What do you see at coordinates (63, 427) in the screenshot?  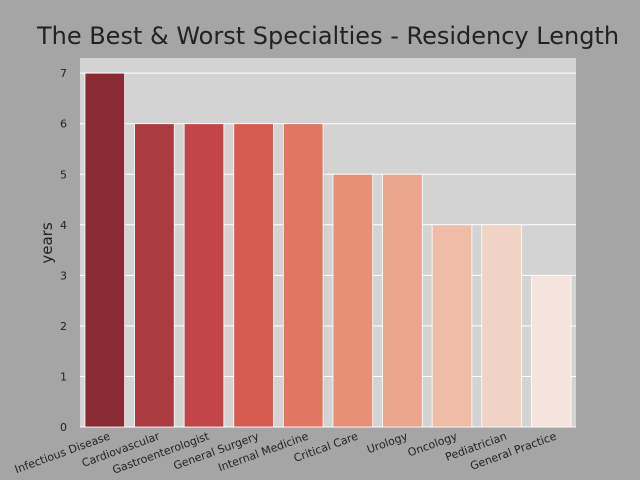 I see `y-tick-label: 0` at bounding box center [63, 427].